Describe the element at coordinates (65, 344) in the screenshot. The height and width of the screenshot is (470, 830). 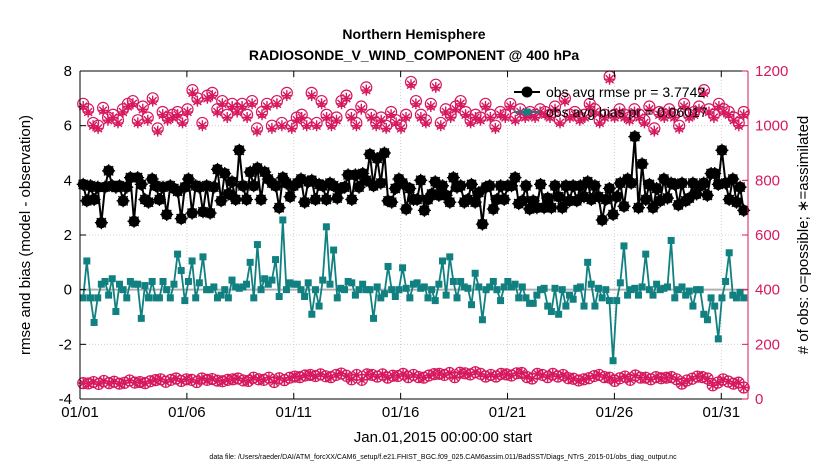
I see `y-tick-label: -2` at that location.